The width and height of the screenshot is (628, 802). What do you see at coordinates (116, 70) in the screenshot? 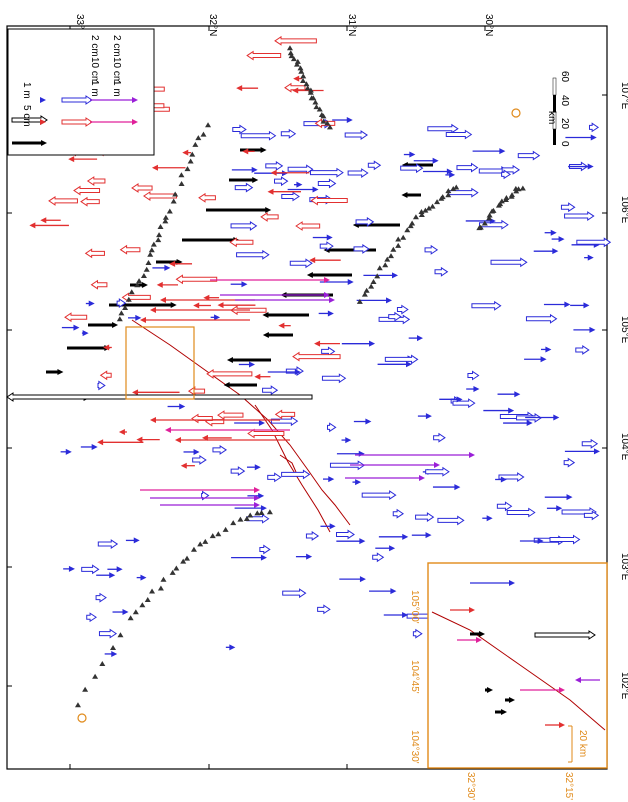
I see `legend-label: 10 cm` at bounding box center [116, 70].